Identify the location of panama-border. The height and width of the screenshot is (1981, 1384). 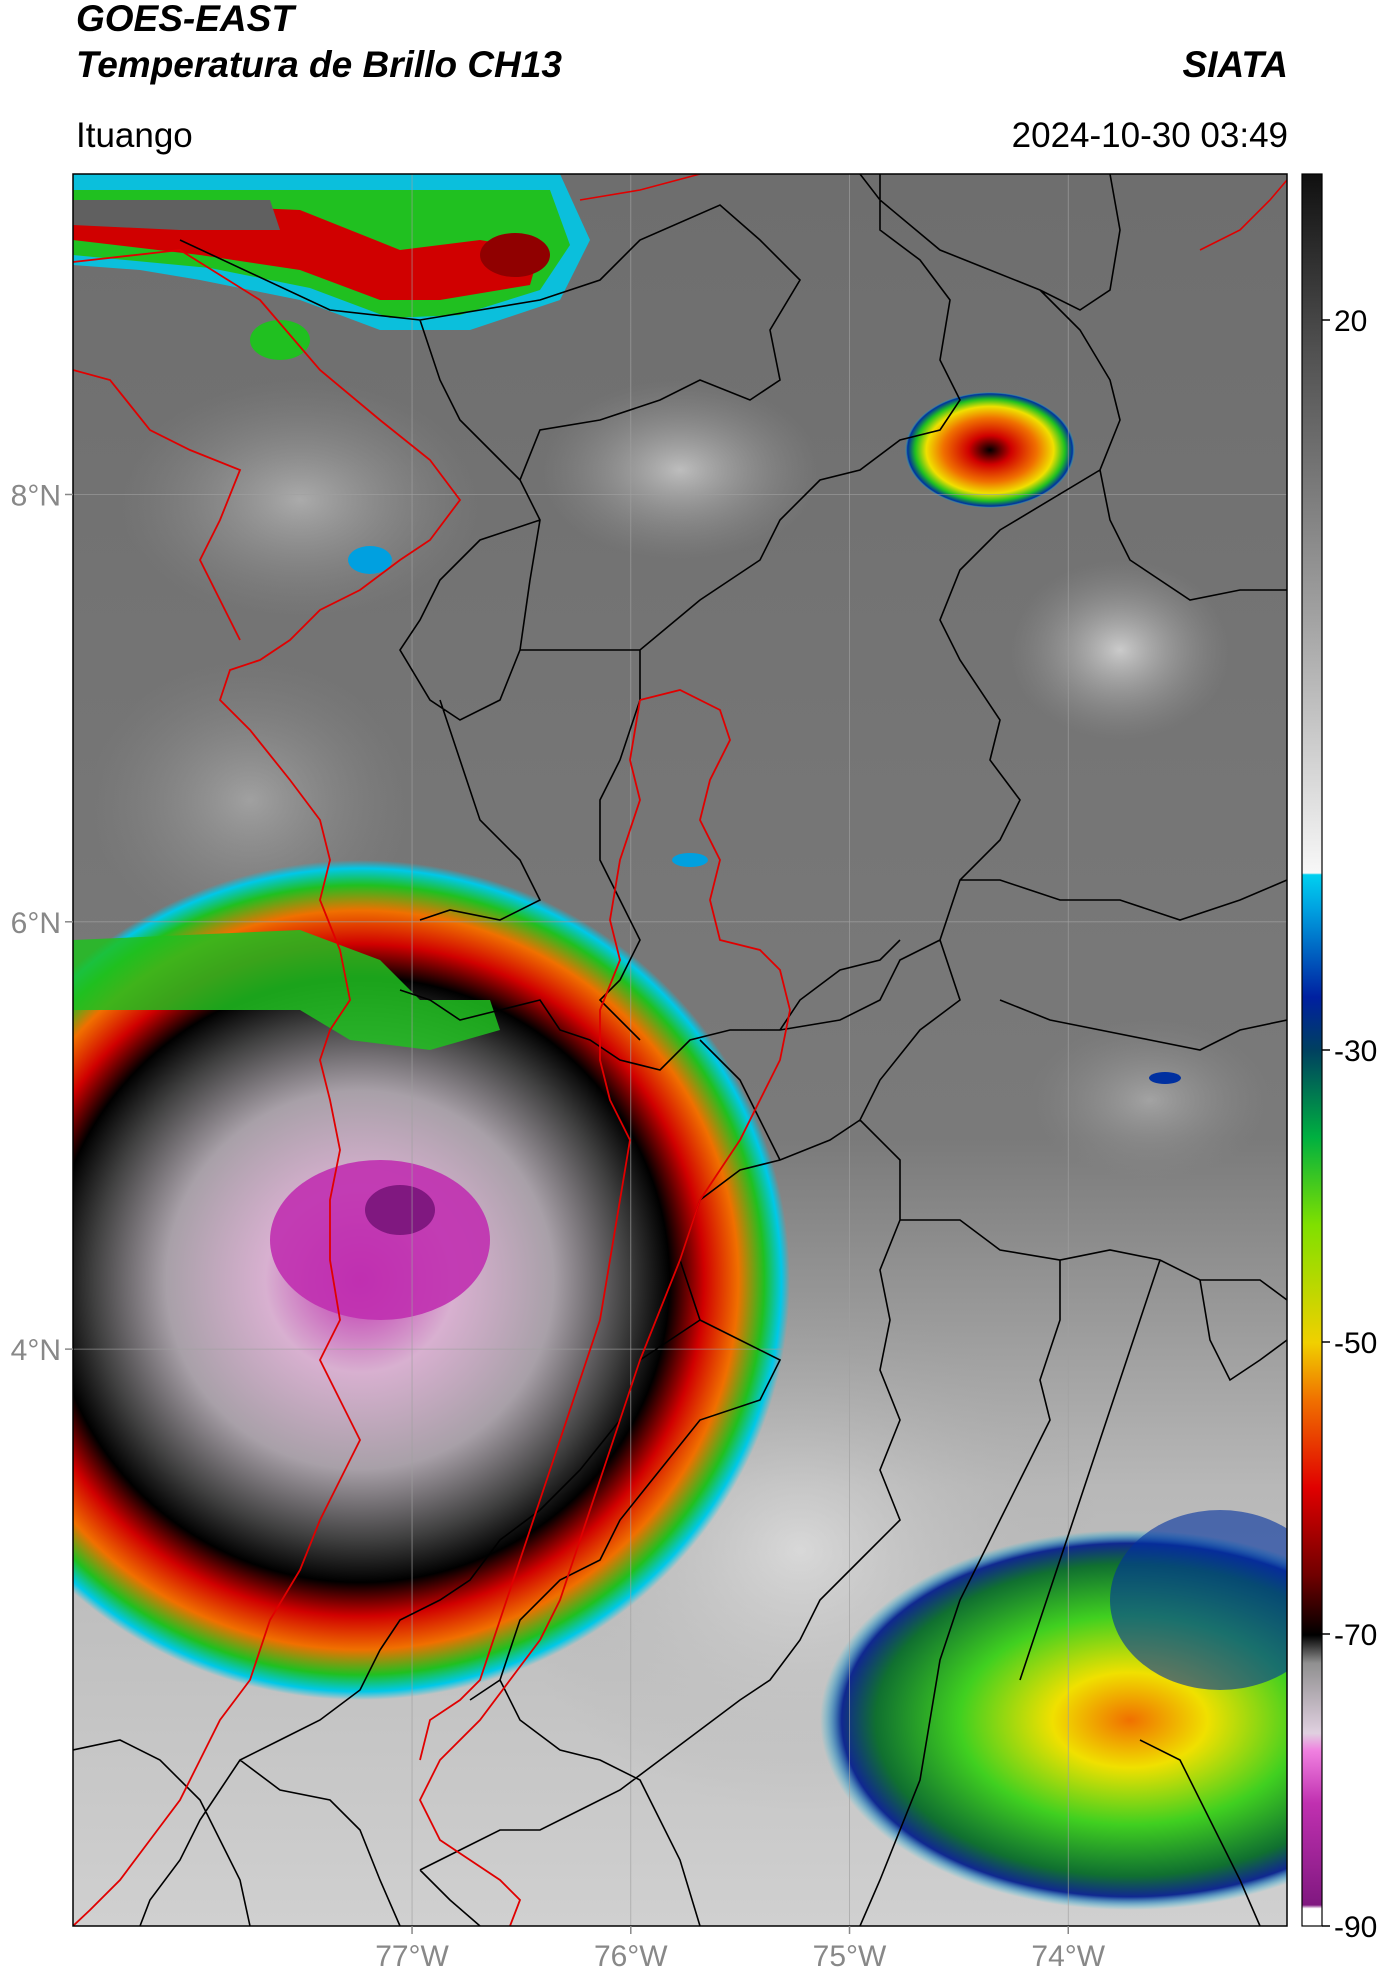
(933, 212).